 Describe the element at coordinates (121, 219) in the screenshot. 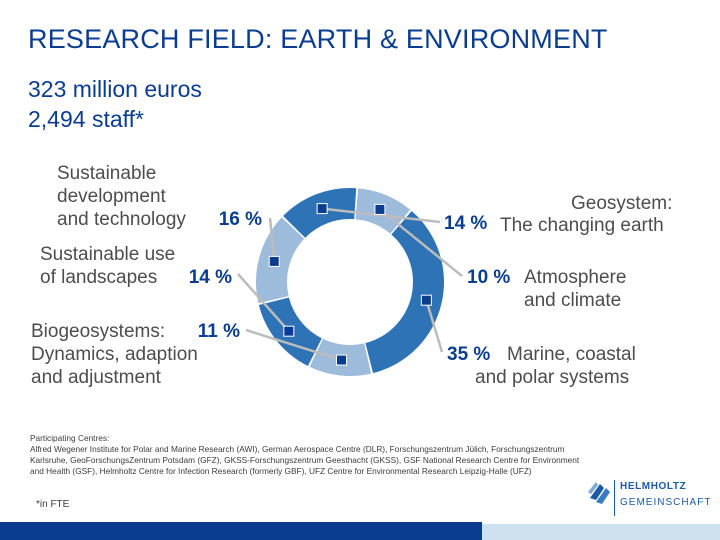

I see `slice-label-6-line-3: and technology` at that location.